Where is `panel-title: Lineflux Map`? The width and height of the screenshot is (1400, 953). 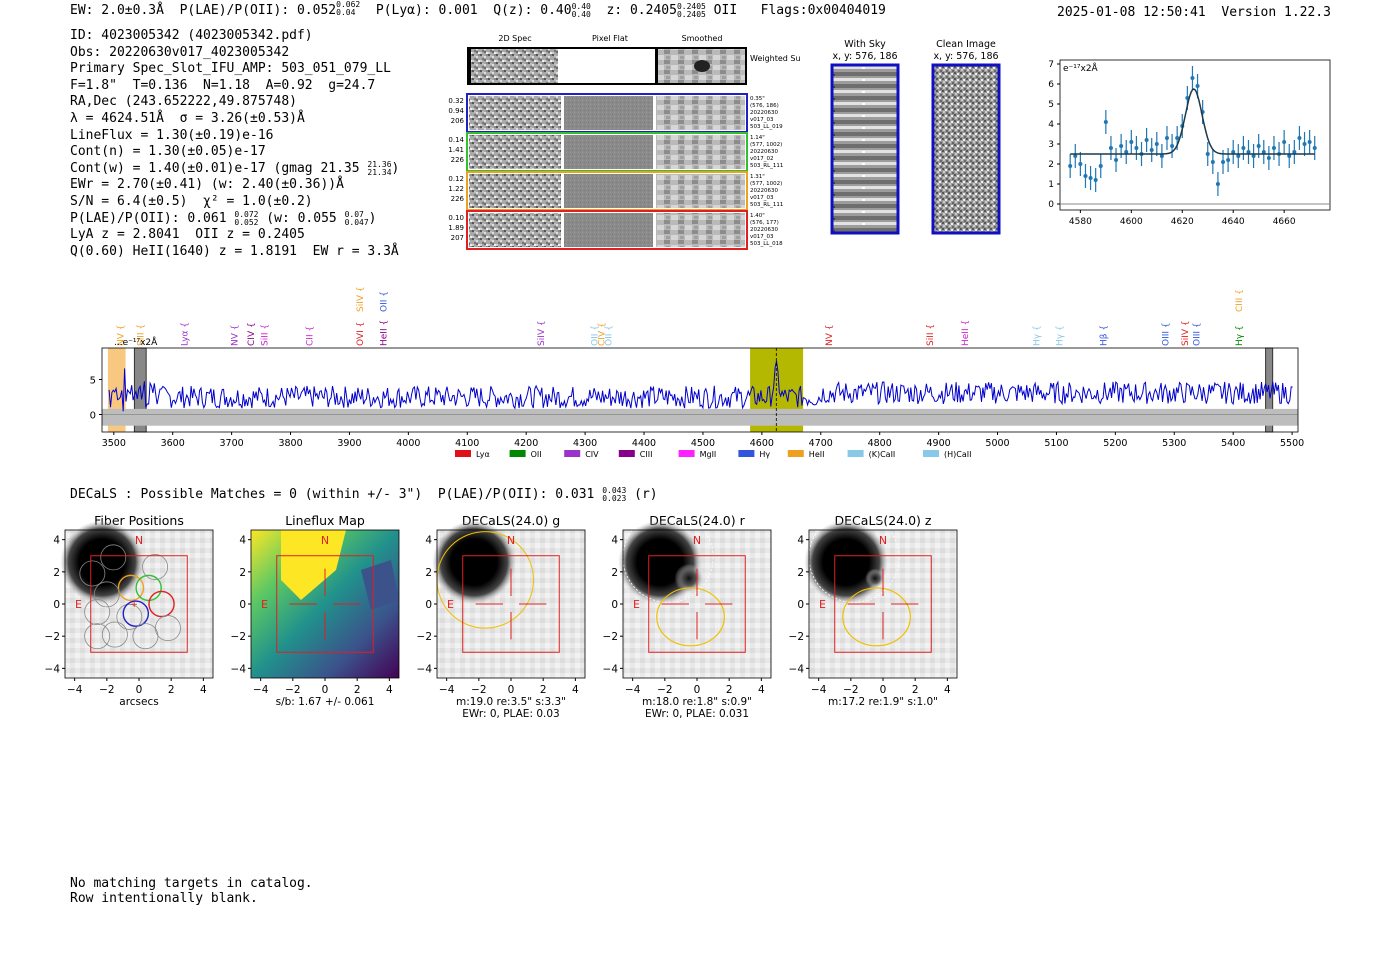
panel-title: Lineflux Map is located at coordinates (325, 520).